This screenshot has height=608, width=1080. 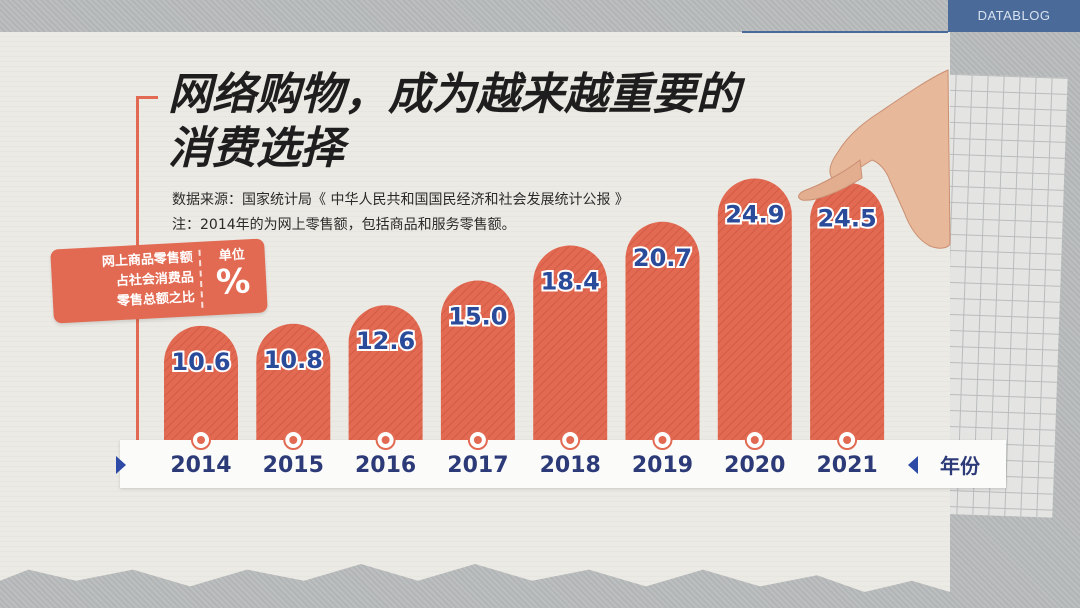 I want to click on bar-2016, so click(x=385, y=372).